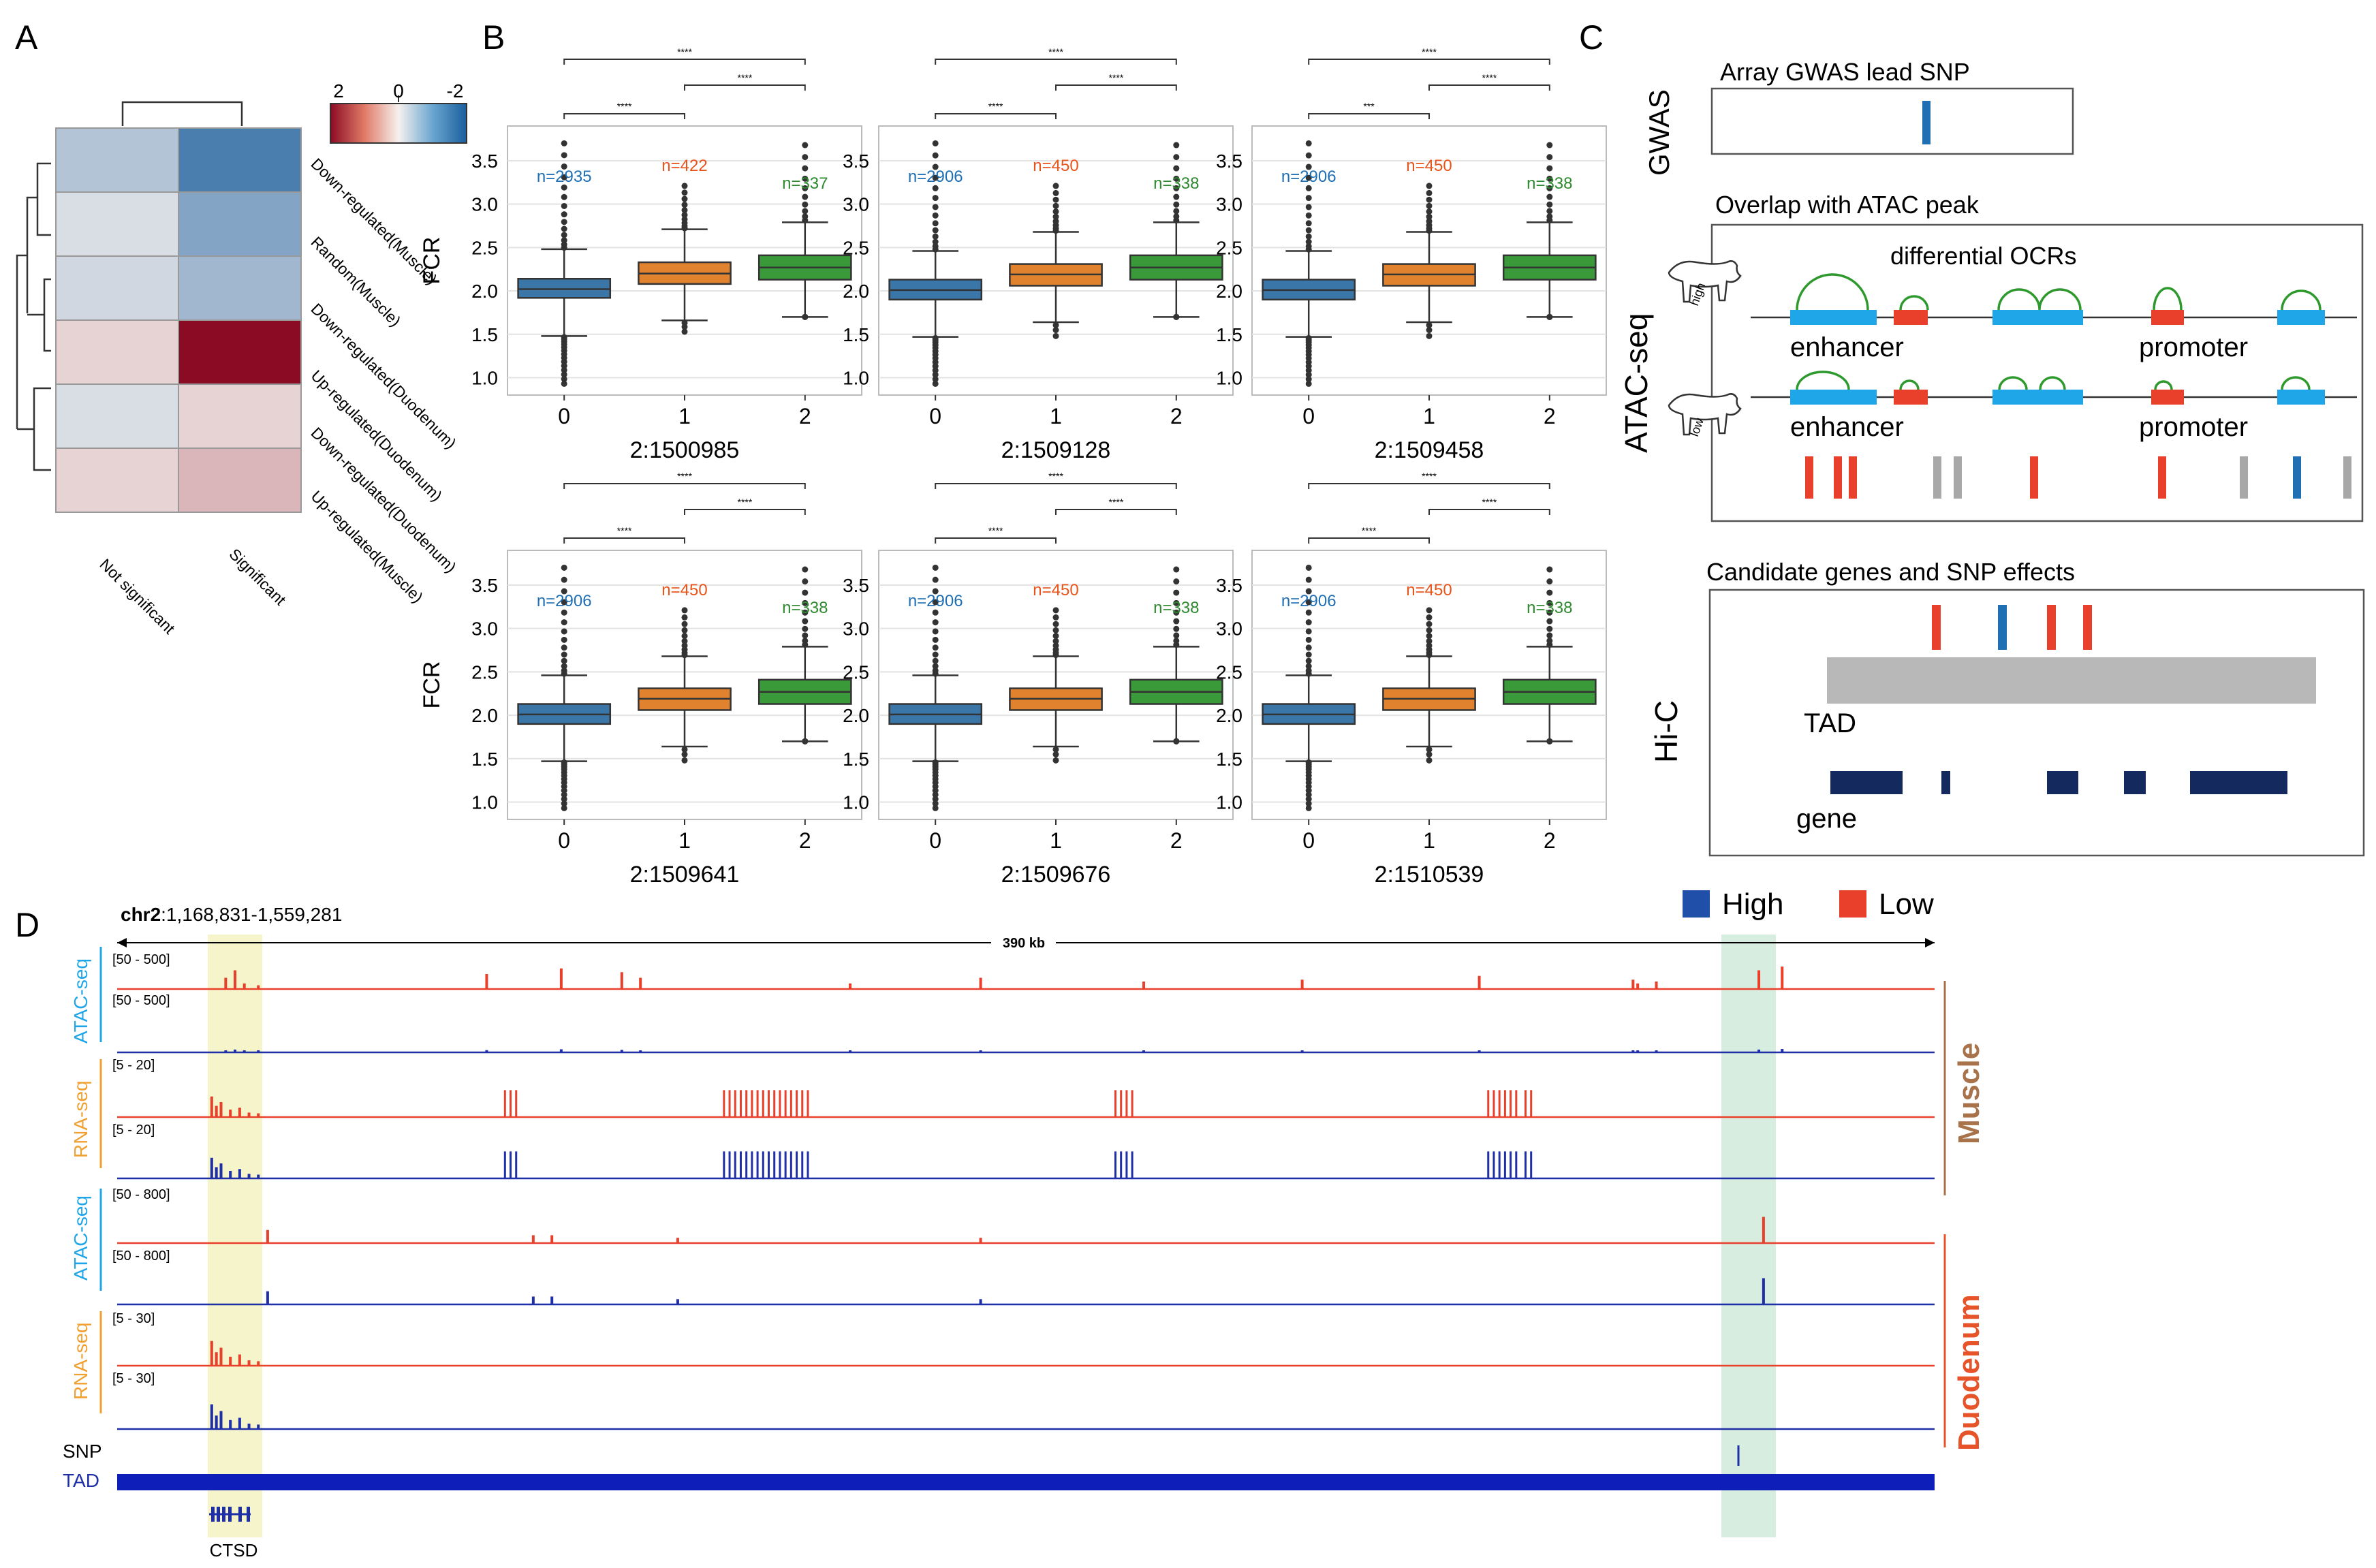 The width and height of the screenshot is (2376, 1568). Describe the element at coordinates (1830, 723) in the screenshot. I see `tad-label: TAD` at that location.